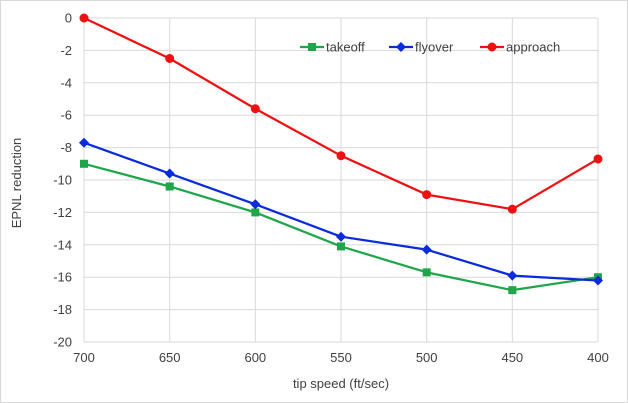 The width and height of the screenshot is (628, 403). Describe the element at coordinates (62, 212) in the screenshot. I see `y-tick-label: -12` at that location.